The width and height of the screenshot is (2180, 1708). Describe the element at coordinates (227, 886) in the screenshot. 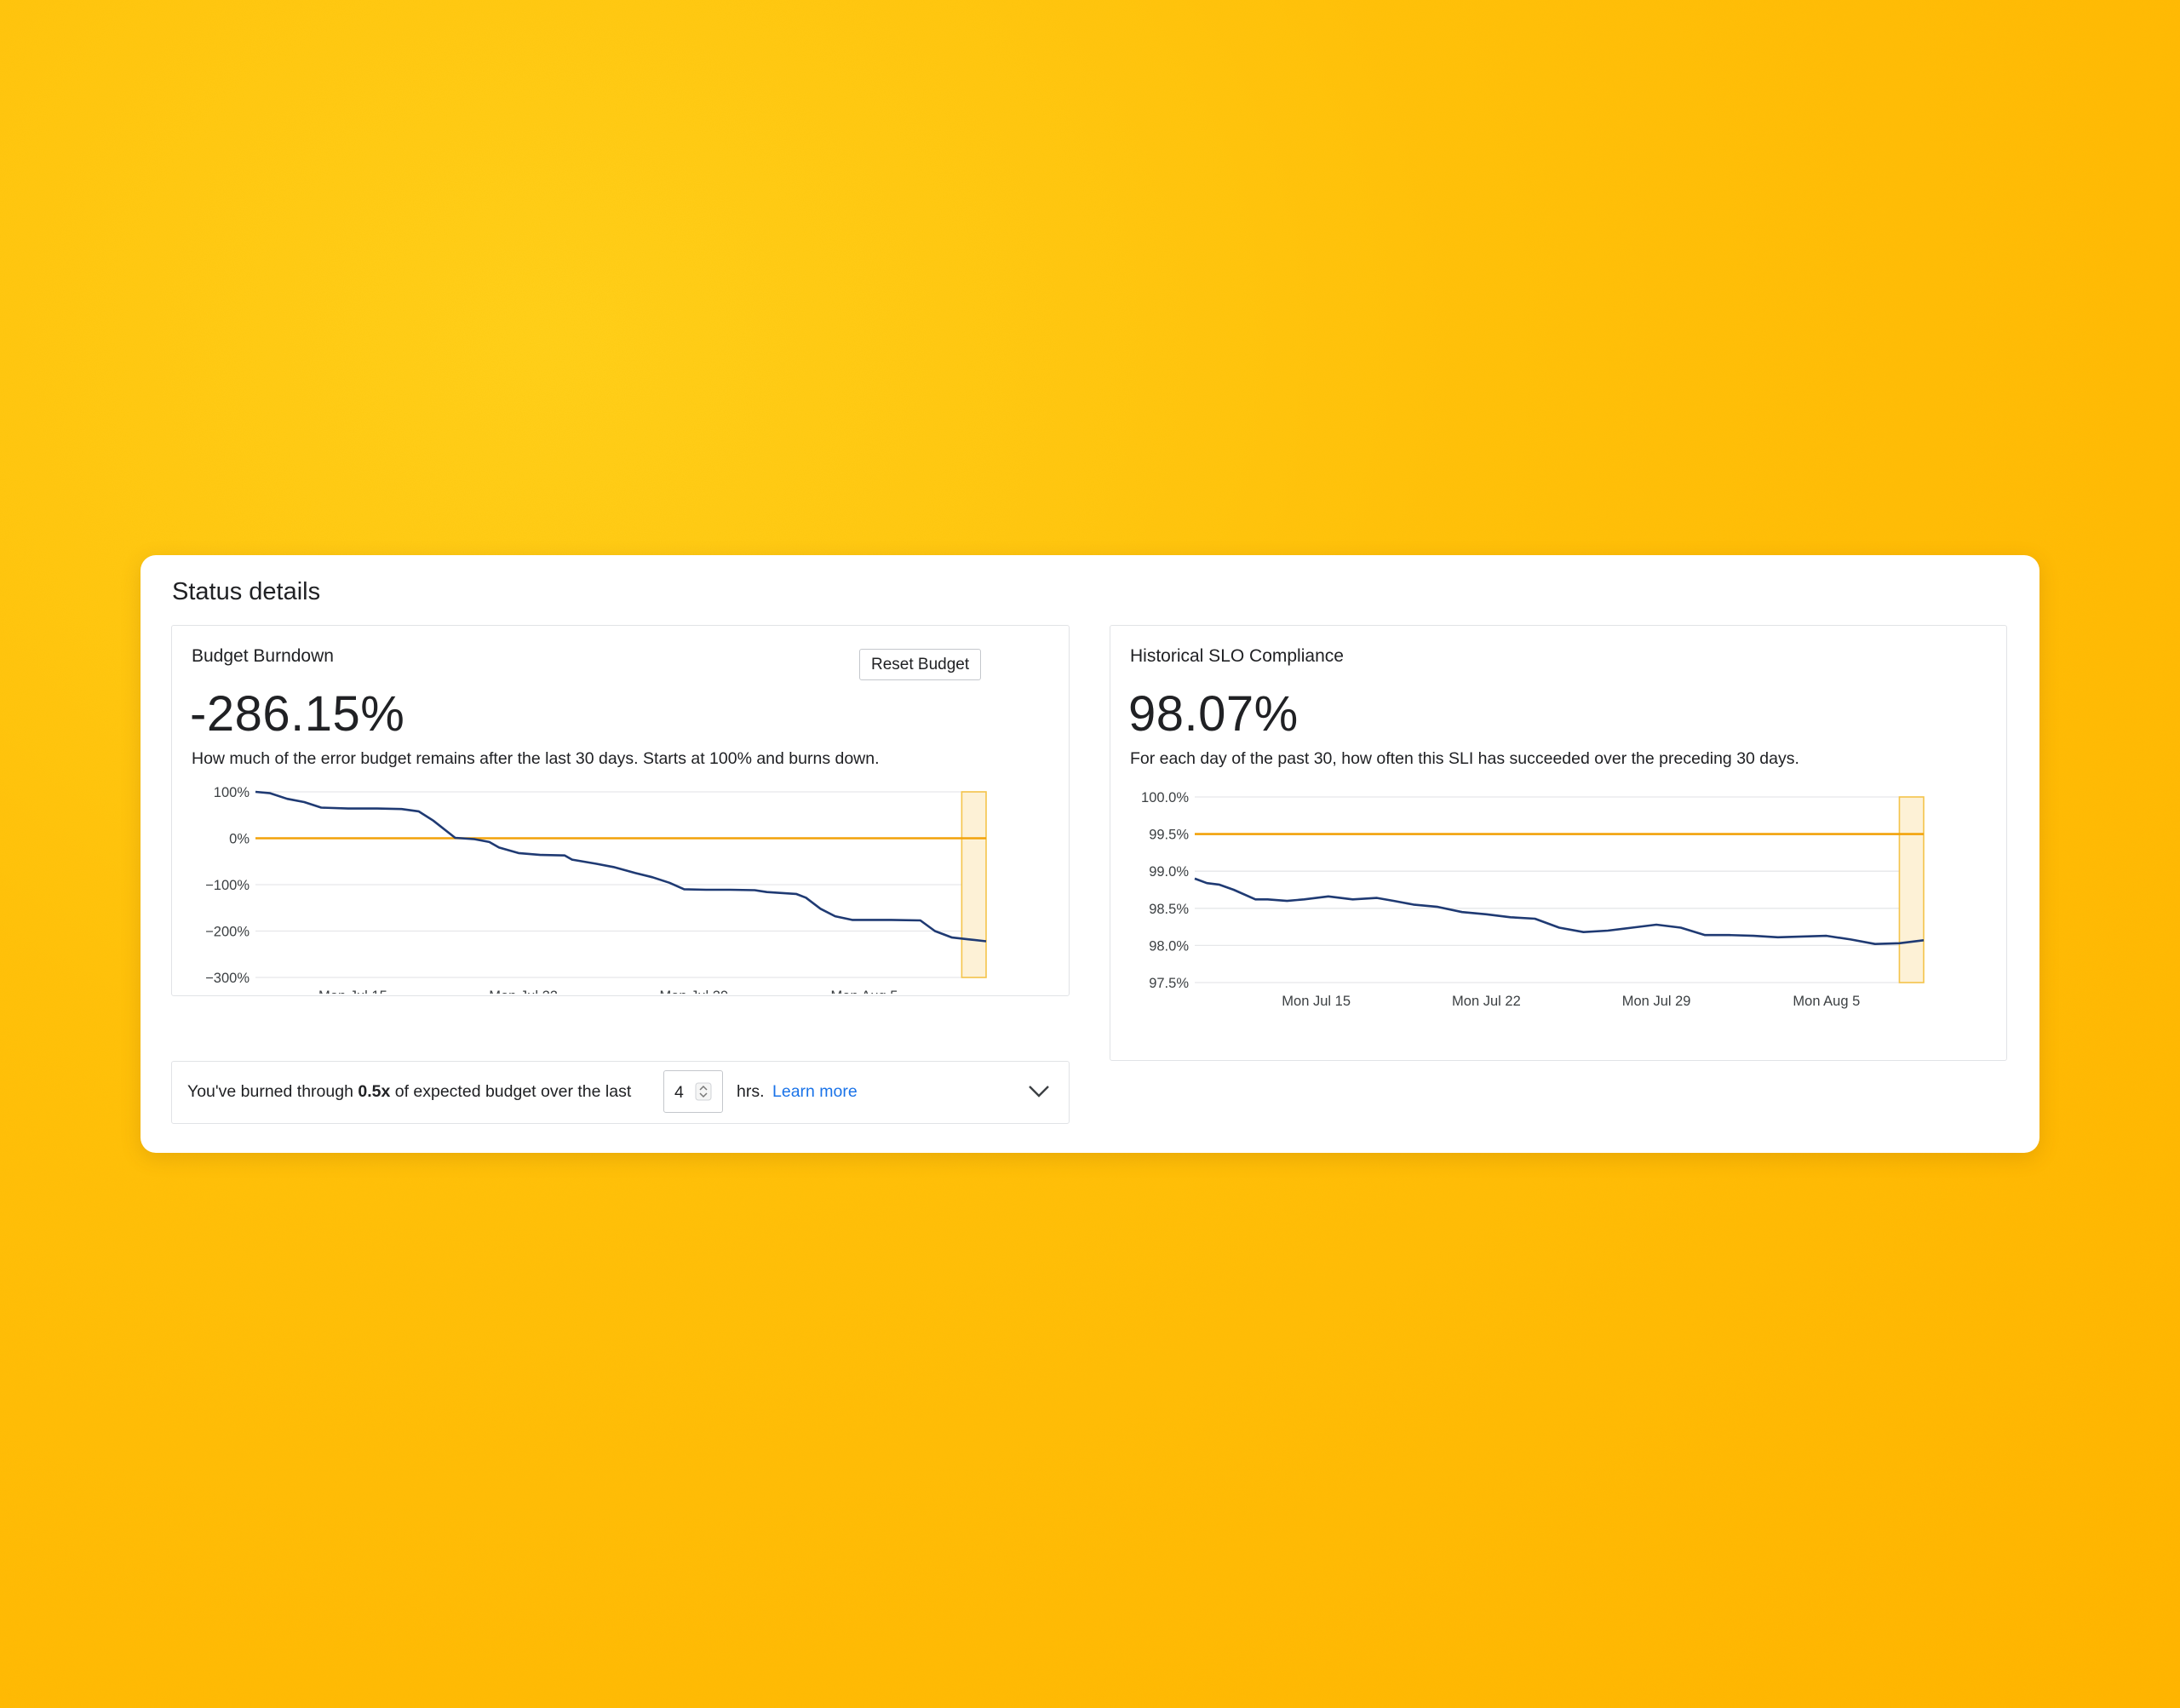

I see `y-tick-label: −100%` at that location.